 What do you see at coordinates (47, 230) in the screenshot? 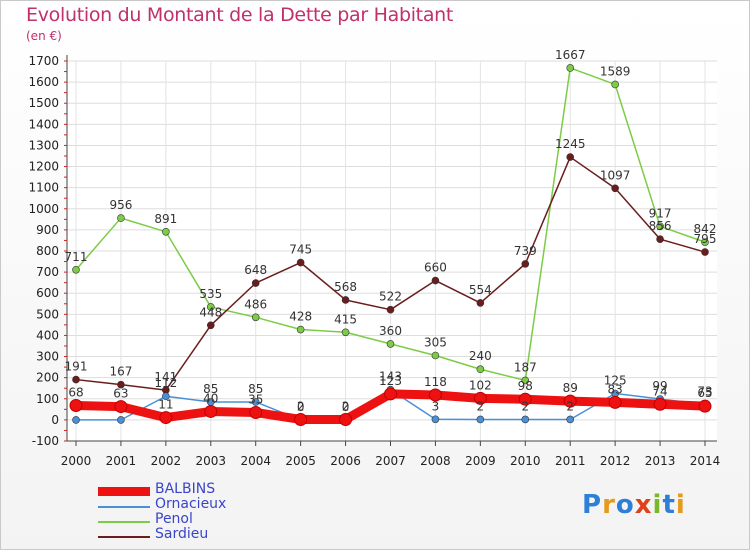
I see `y-tick-label: 900` at bounding box center [47, 230].